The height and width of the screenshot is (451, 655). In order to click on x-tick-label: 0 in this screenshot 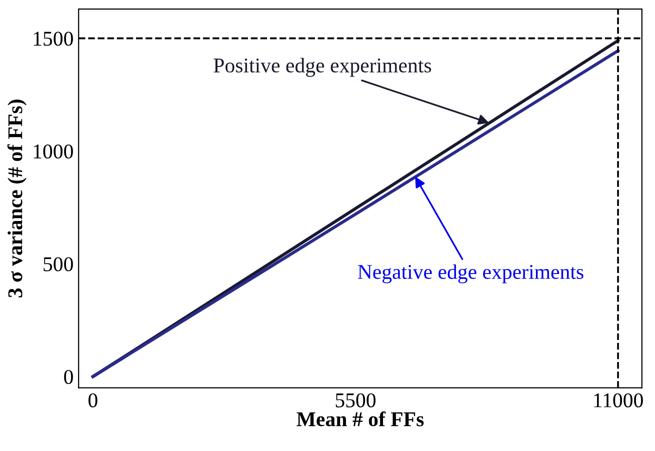, I will do `click(93, 400)`.